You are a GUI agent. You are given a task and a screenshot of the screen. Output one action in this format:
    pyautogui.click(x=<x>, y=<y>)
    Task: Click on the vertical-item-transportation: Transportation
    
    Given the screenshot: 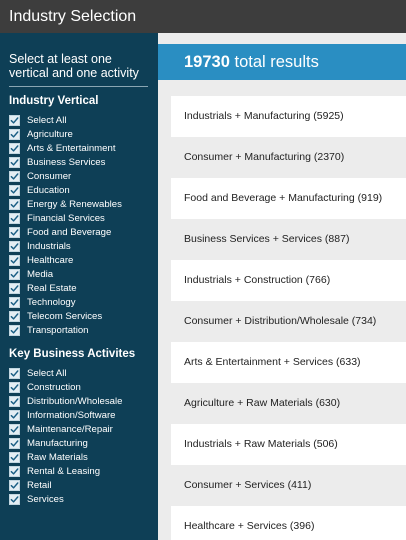 What is the action you would take?
    pyautogui.click(x=65, y=330)
    